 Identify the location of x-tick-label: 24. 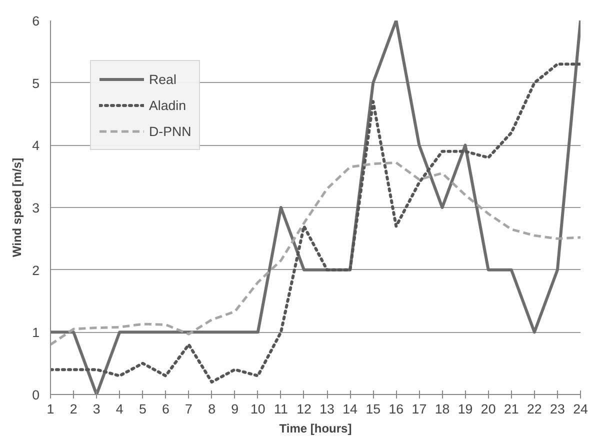
(580, 409).